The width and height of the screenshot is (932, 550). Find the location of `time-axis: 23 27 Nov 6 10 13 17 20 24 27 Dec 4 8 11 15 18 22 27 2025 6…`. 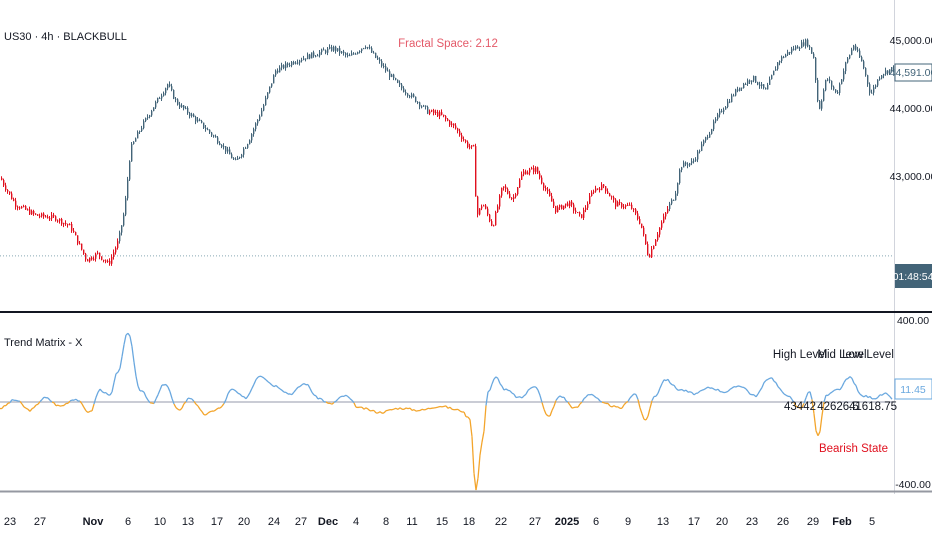

time-axis: 23 27 Nov 6 10 13 17 20 24 27 Dec 4 8 11 15 18 22 27 2025 6… is located at coordinates (439, 522).